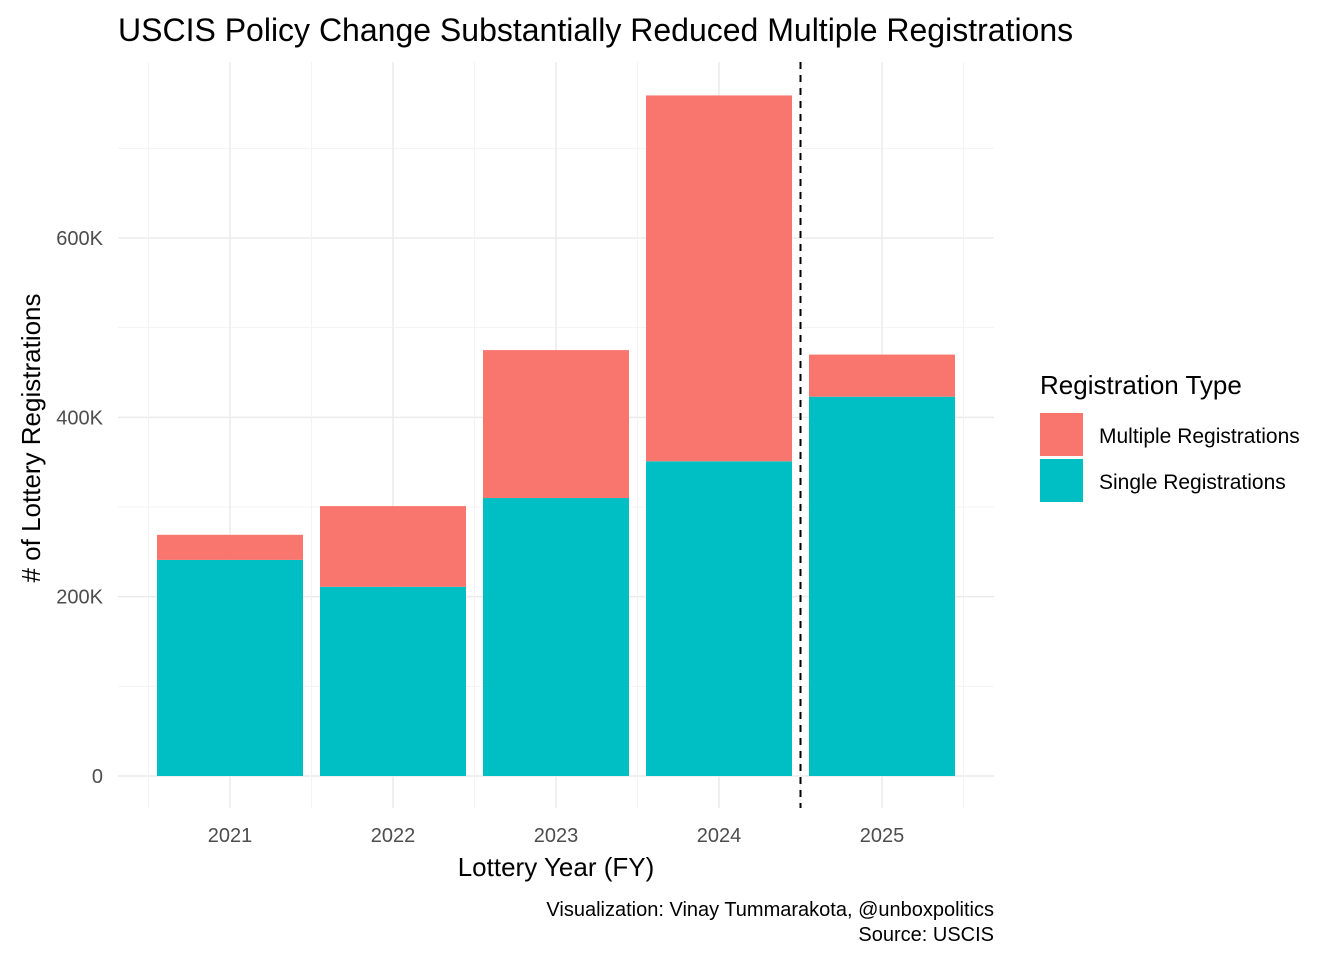  I want to click on x-axis-title: Lottery Year (FY), so click(556, 867).